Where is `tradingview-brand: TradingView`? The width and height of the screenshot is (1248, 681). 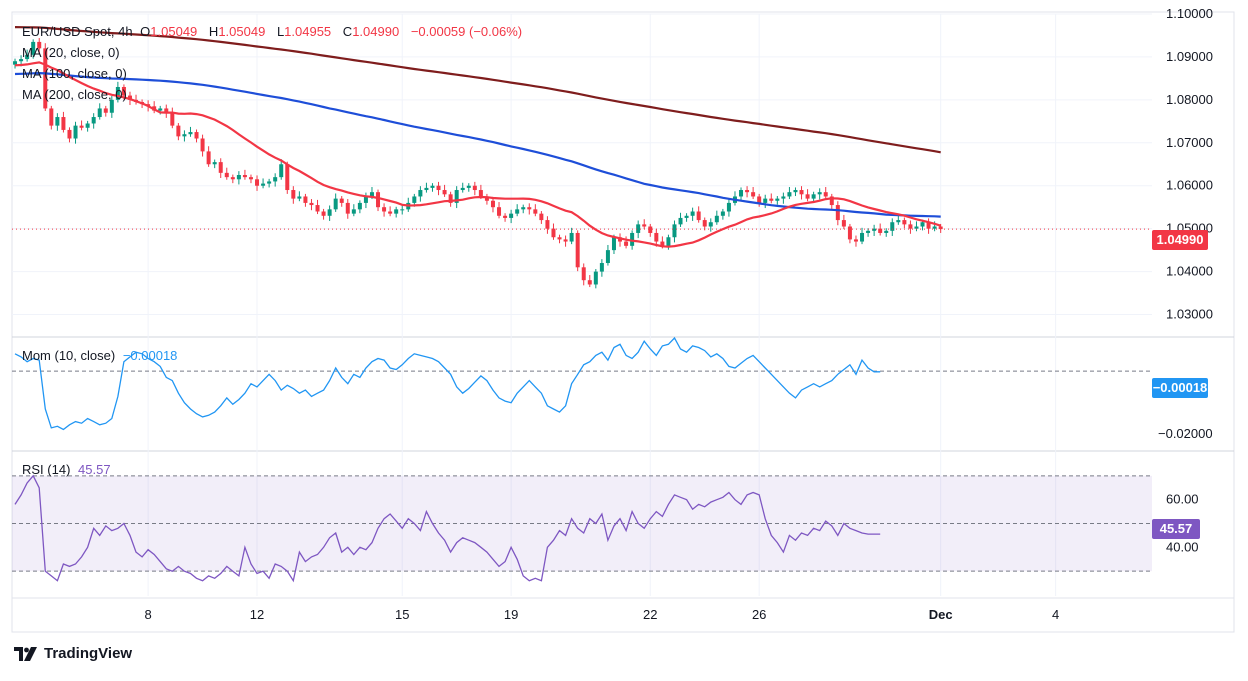 tradingview-brand: TradingView is located at coordinates (73, 653).